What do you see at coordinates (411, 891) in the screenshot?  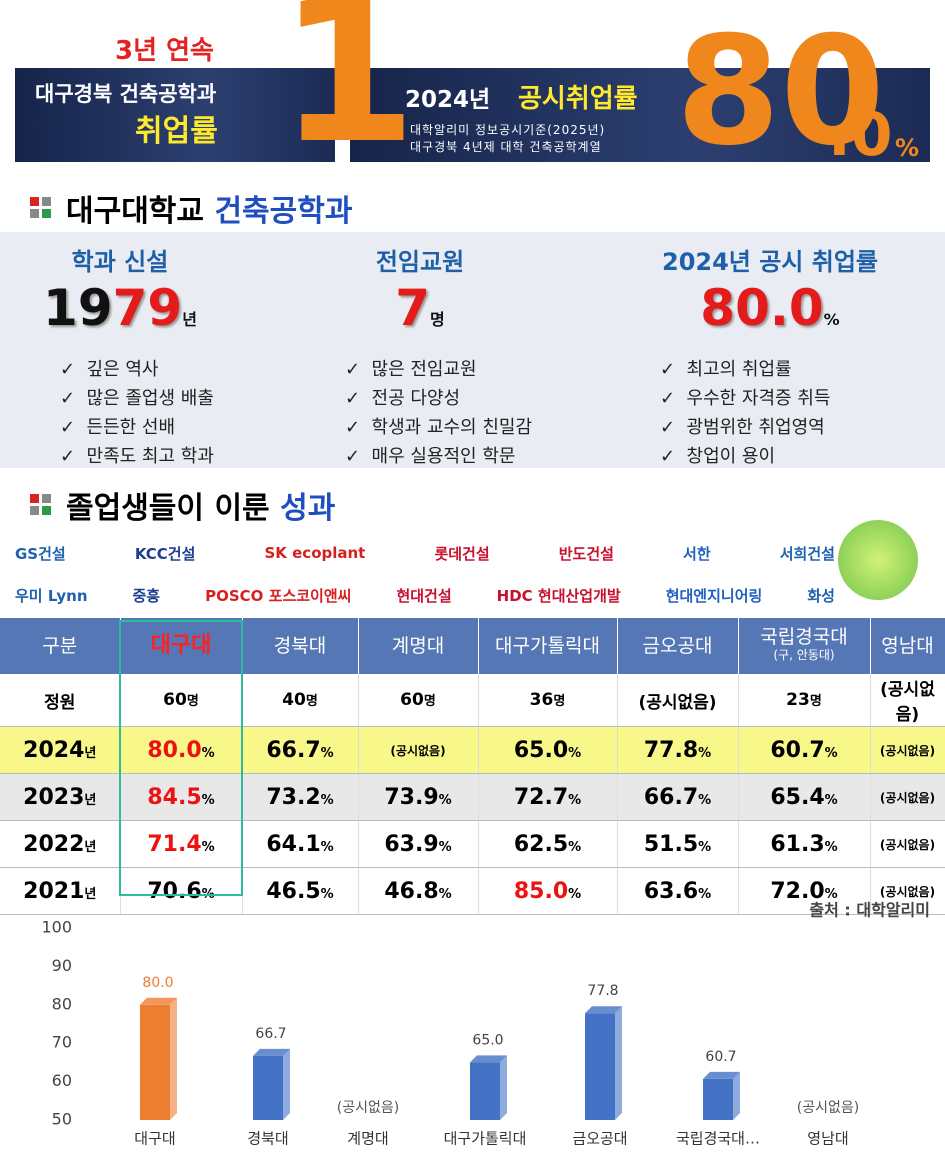 I see `cell-value: 46.8` at bounding box center [411, 891].